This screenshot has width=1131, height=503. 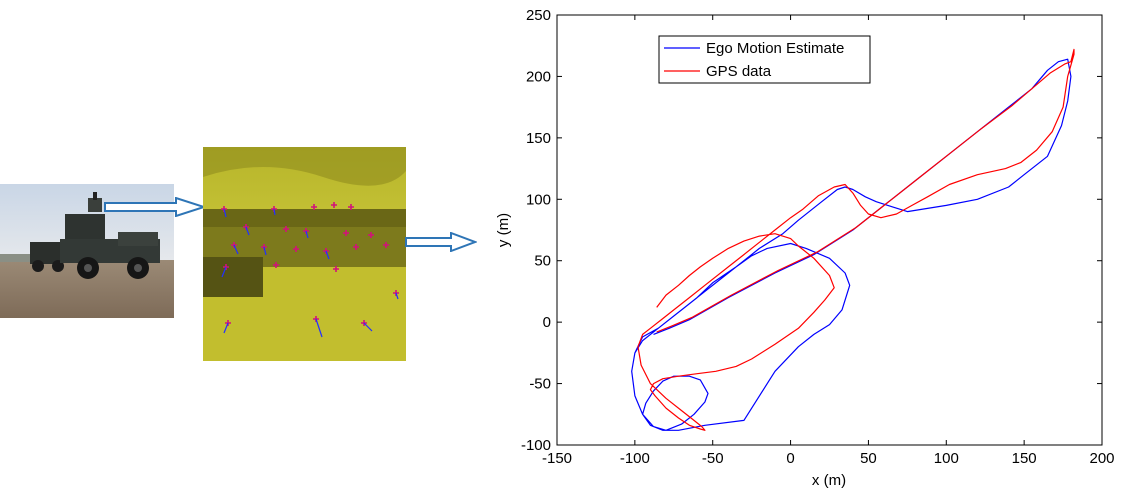 I want to click on x-tick-label: 150, so click(x=1024, y=458).